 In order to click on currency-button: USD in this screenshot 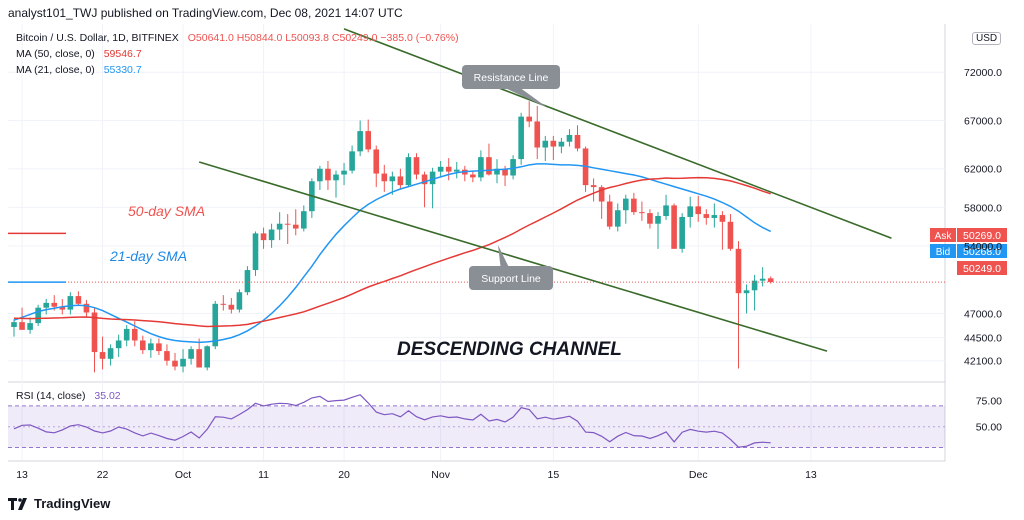, I will do `click(987, 38)`.